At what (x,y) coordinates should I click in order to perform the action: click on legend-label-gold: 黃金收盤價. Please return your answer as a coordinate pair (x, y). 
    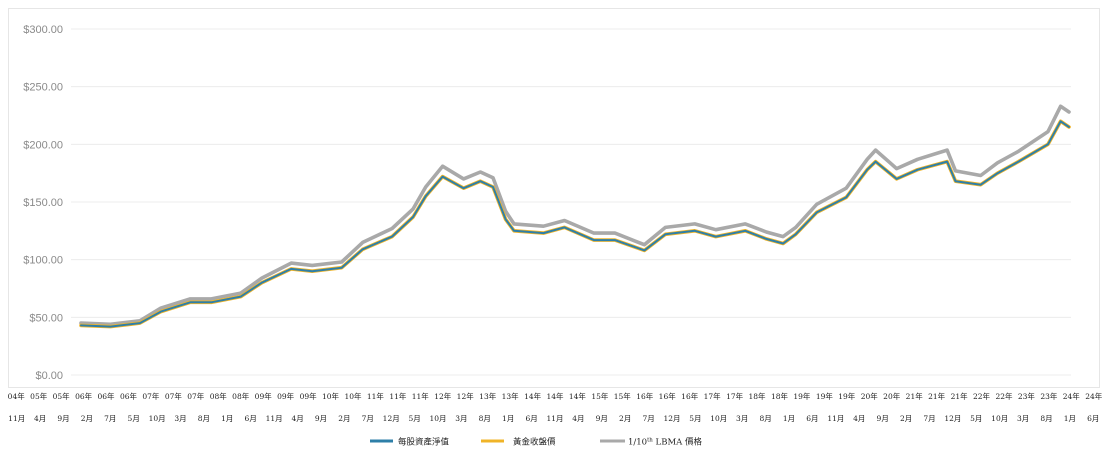
    Looking at the image, I should click on (534, 442).